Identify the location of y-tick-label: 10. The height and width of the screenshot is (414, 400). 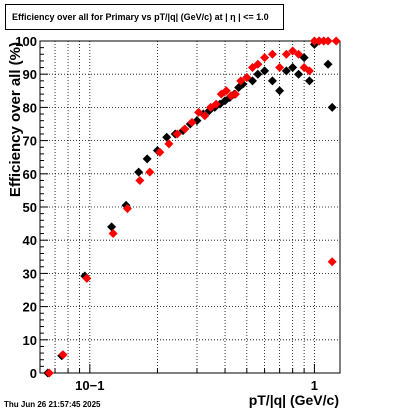
(30, 340).